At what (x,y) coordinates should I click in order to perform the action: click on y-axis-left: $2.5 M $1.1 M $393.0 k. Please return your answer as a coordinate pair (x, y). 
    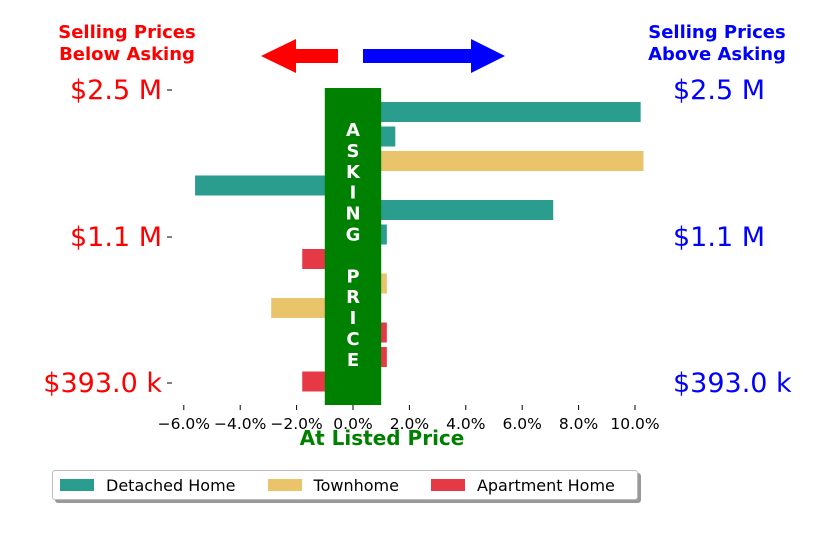
    Looking at the image, I should click on (107, 237).